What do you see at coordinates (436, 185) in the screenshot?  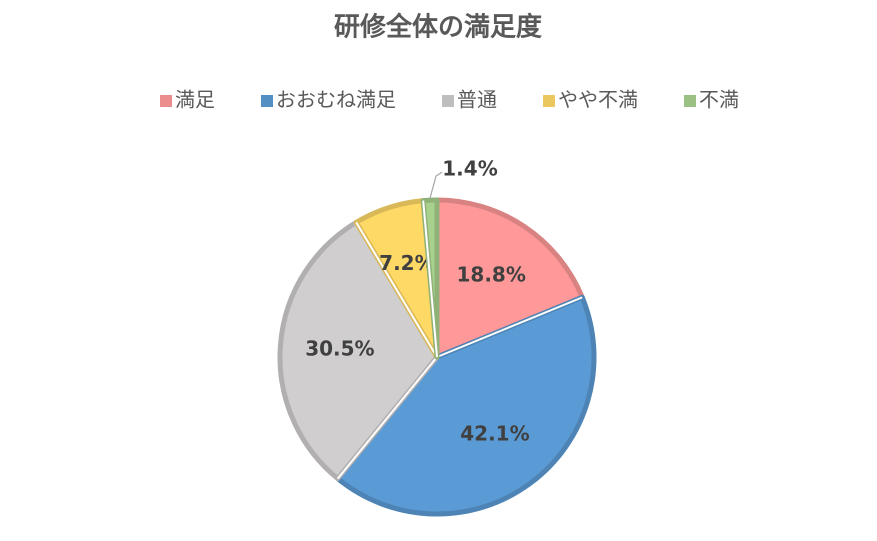 I see `leader-line` at bounding box center [436, 185].